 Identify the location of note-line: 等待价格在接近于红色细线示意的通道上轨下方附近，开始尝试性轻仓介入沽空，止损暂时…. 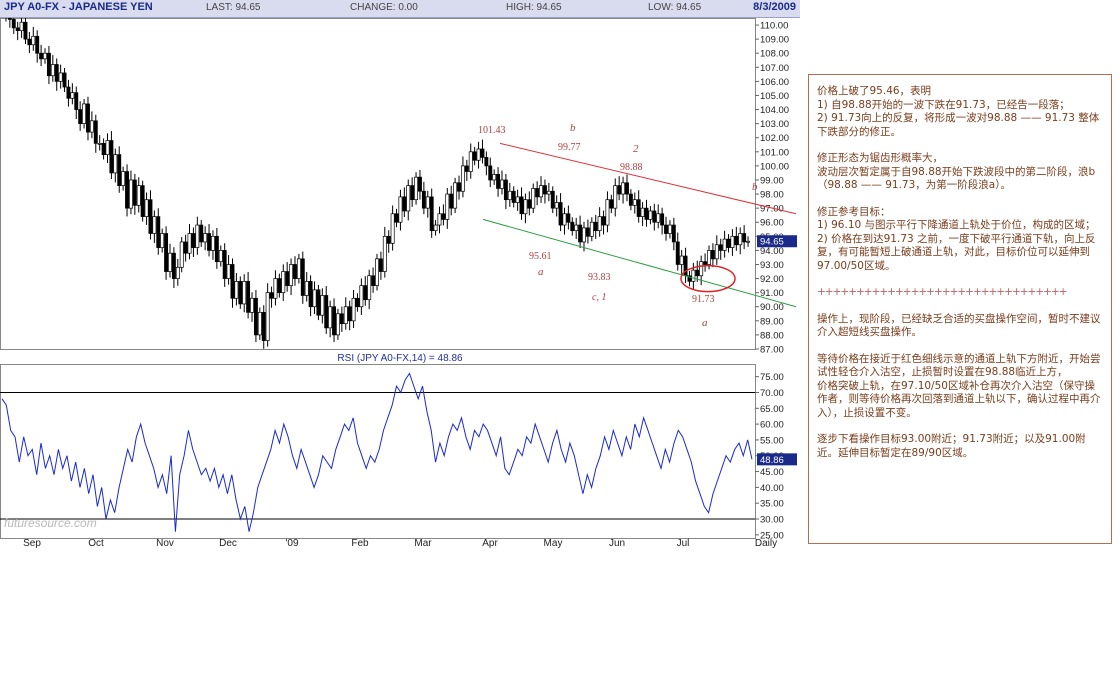
(959, 365).